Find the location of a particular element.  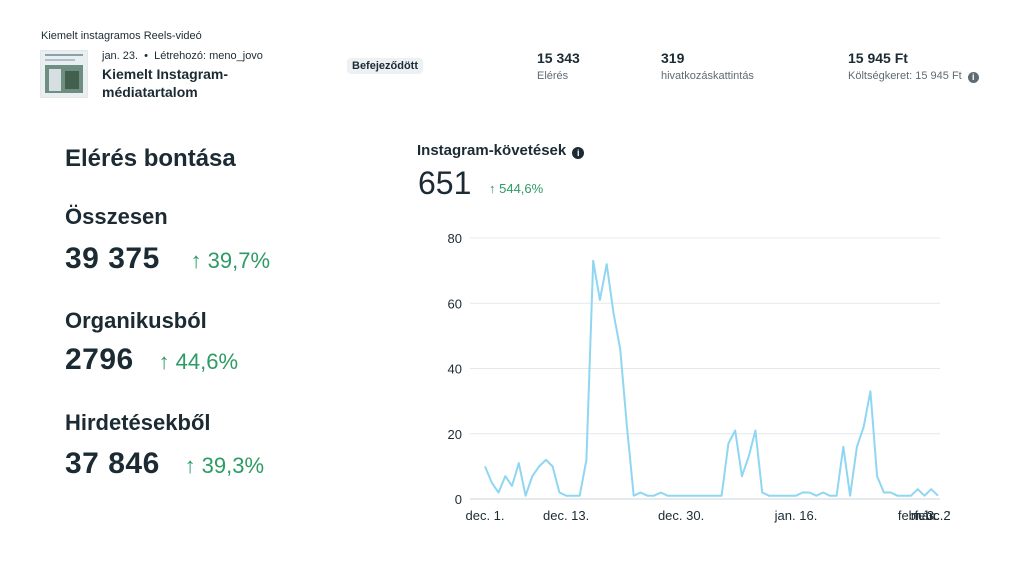

row-ads-value: 37 846 is located at coordinates (112, 463).